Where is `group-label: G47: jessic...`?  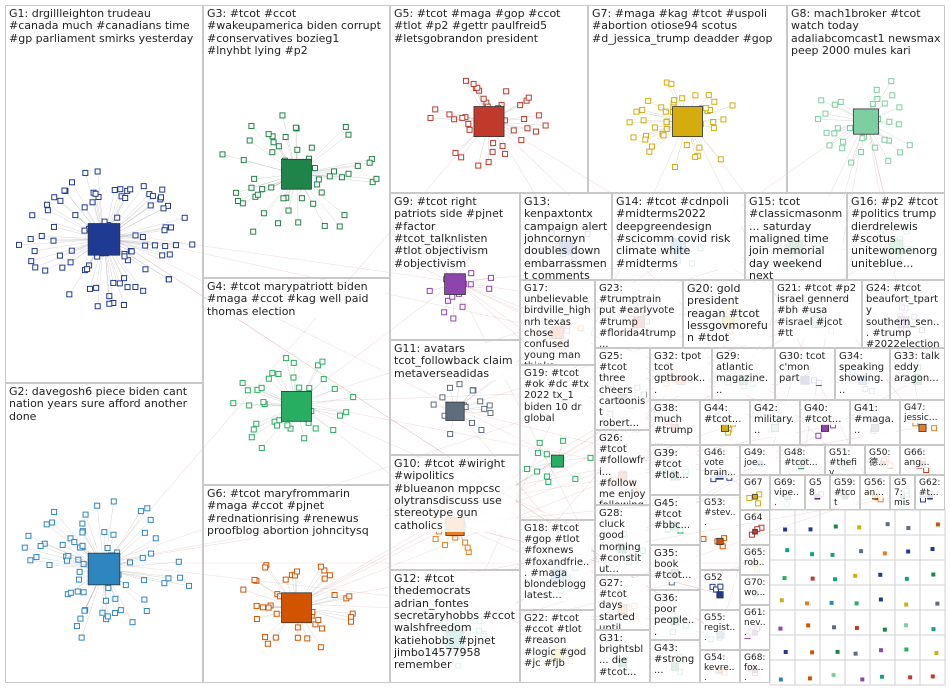 group-label: G47: jessic... is located at coordinates (922, 413).